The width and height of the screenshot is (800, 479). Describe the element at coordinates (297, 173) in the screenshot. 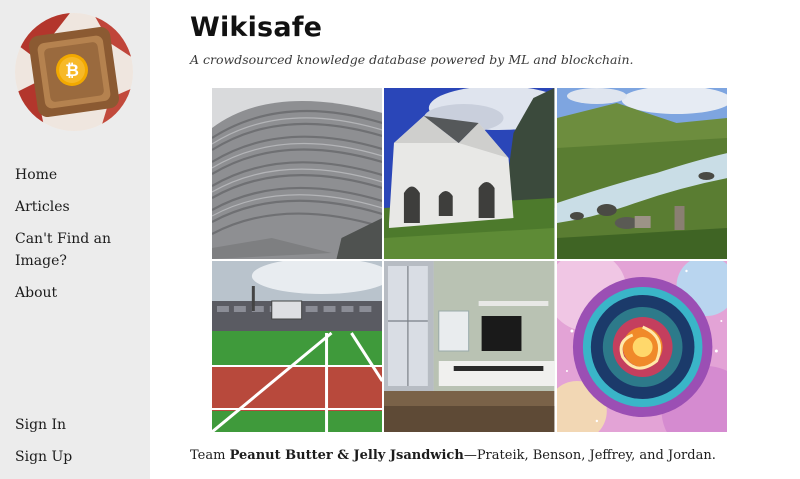

I see `stone-amphitheater-image` at that location.